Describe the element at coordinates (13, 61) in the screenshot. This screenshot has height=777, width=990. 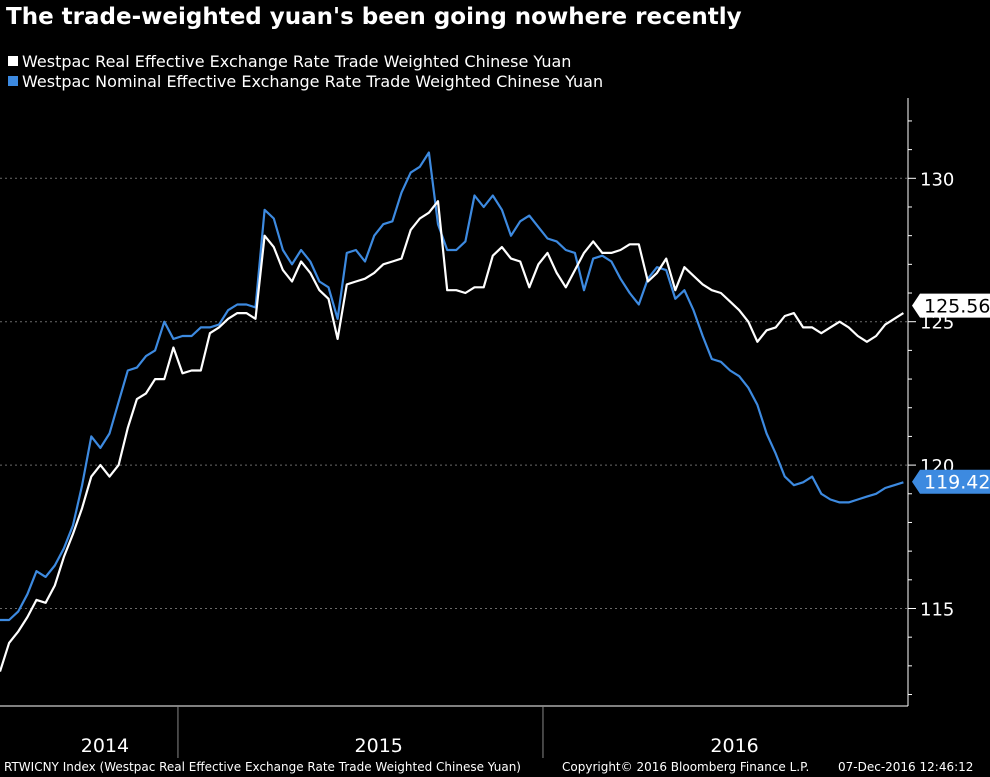
I see `legend-swatch-real` at that location.